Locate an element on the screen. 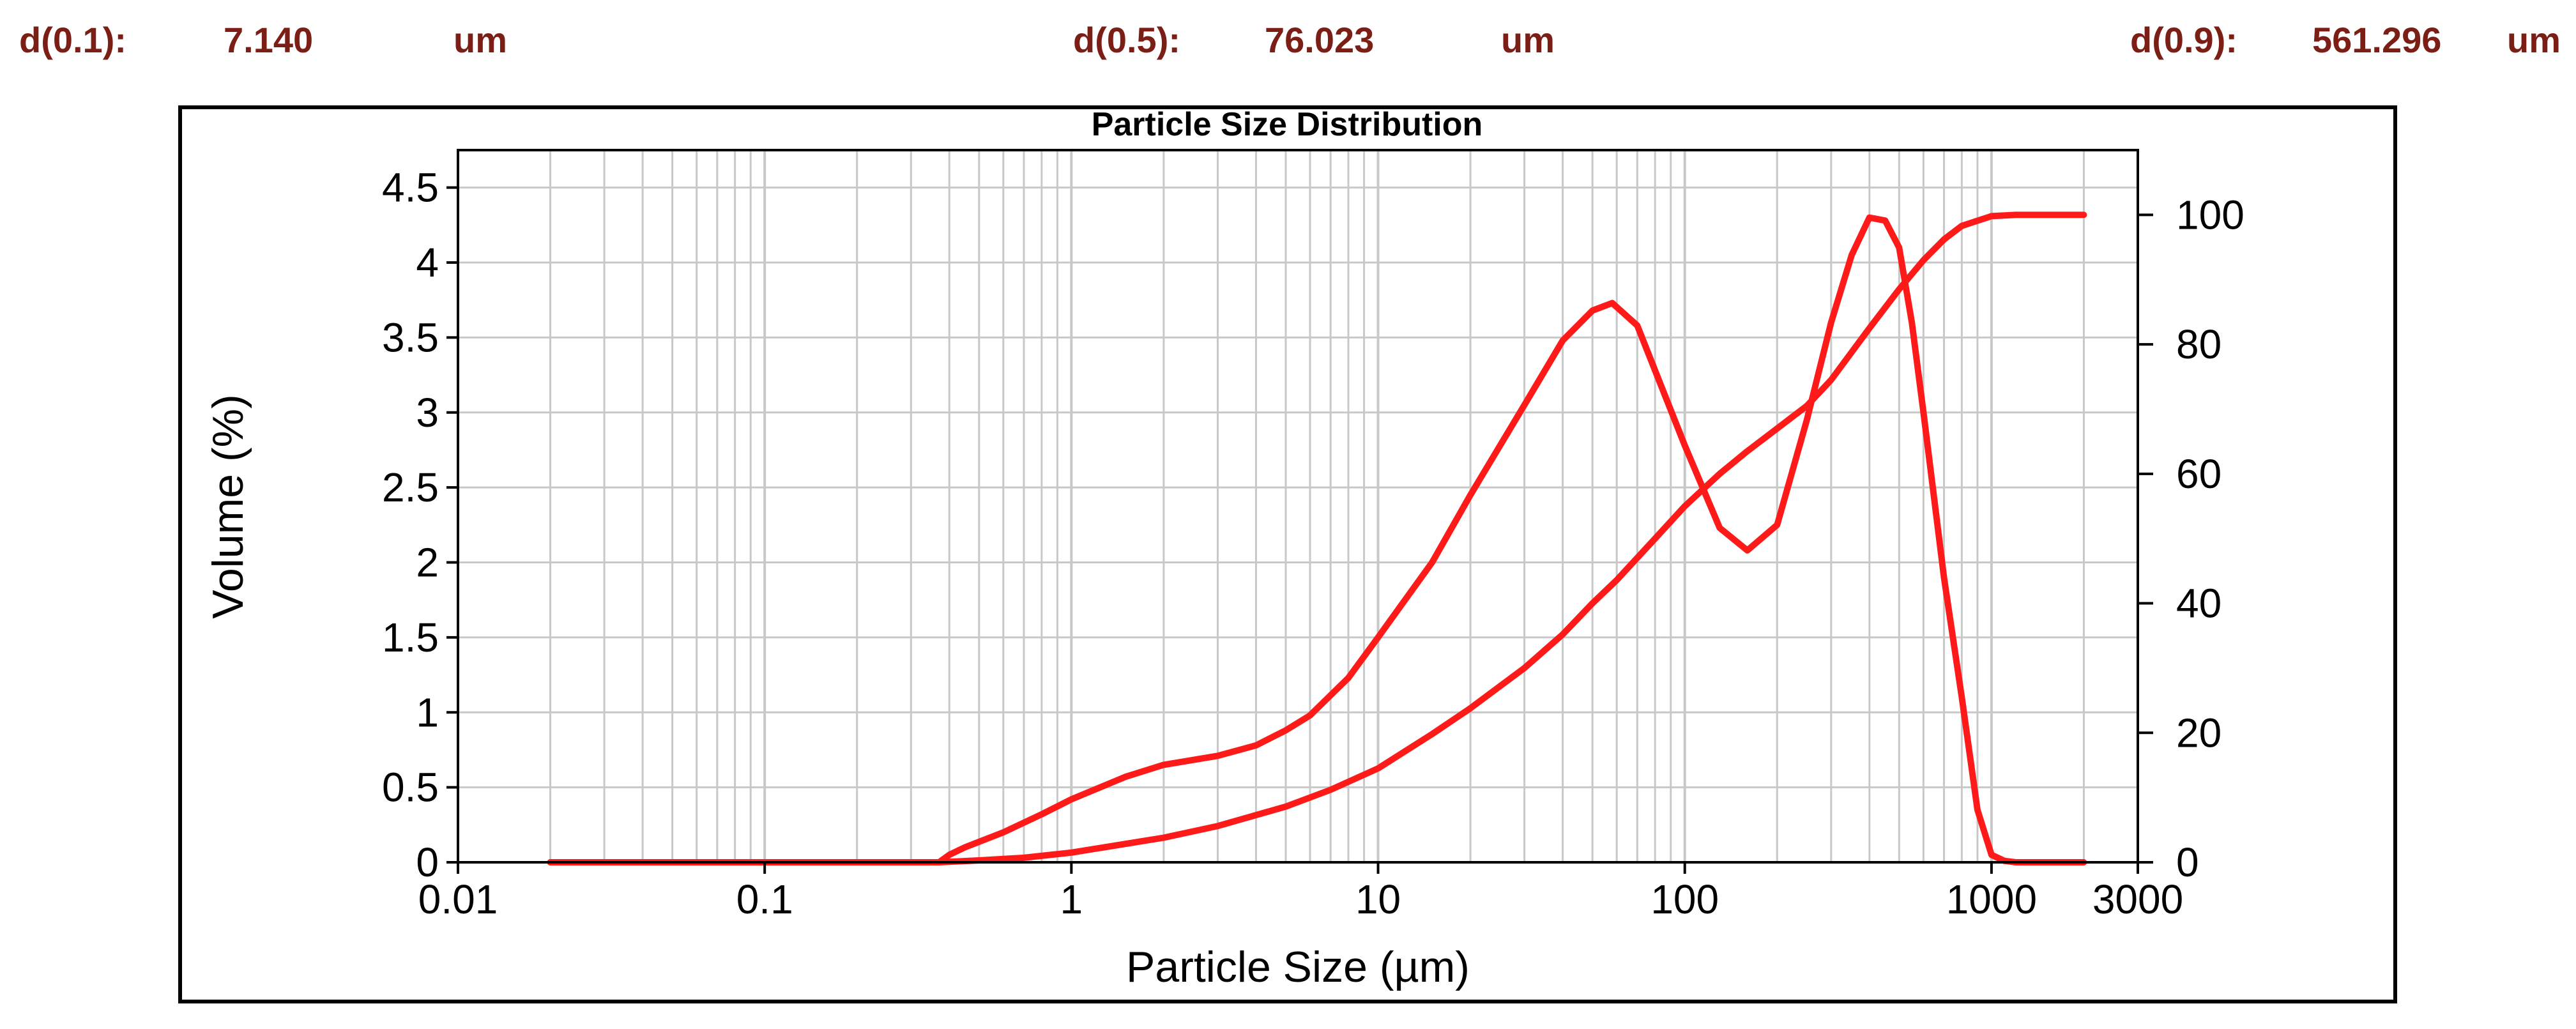 The height and width of the screenshot is (1029, 2576). y-axis-title: Volume (%) is located at coordinates (228, 506).